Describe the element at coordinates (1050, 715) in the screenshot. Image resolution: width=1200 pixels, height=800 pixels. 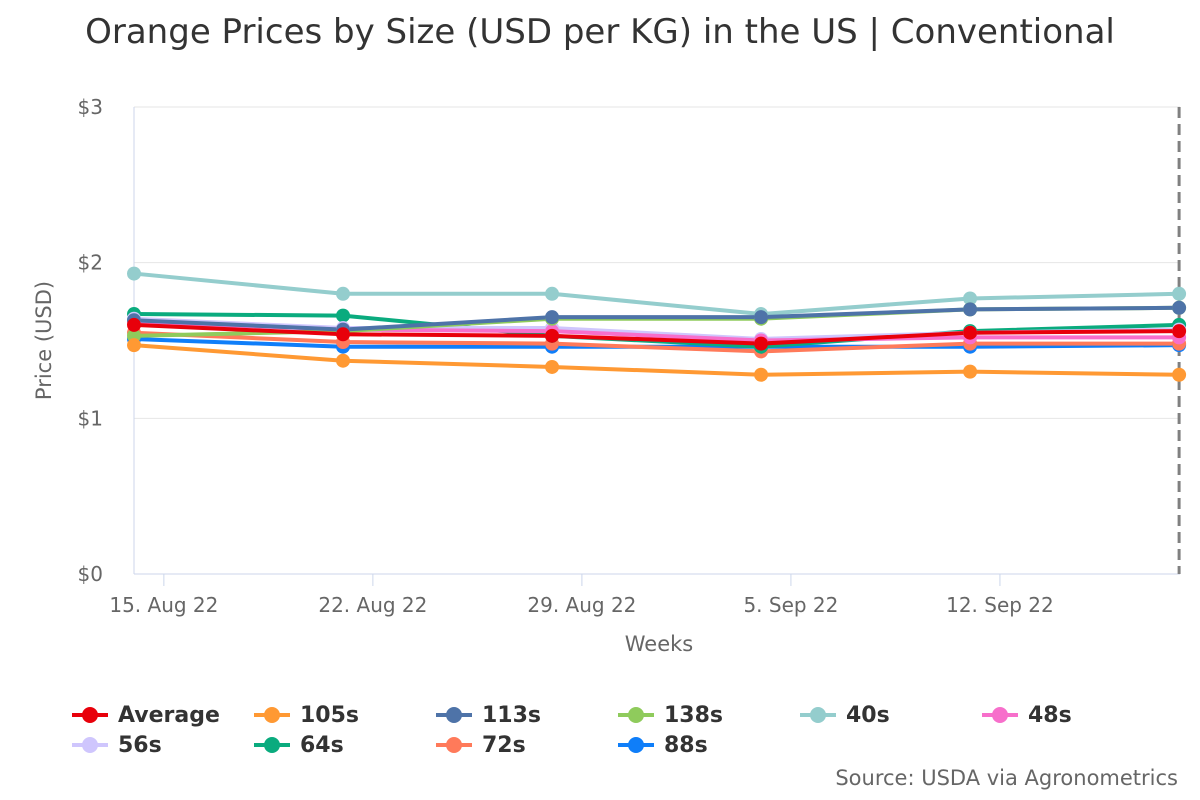
I see `legend-label: 48s` at that location.